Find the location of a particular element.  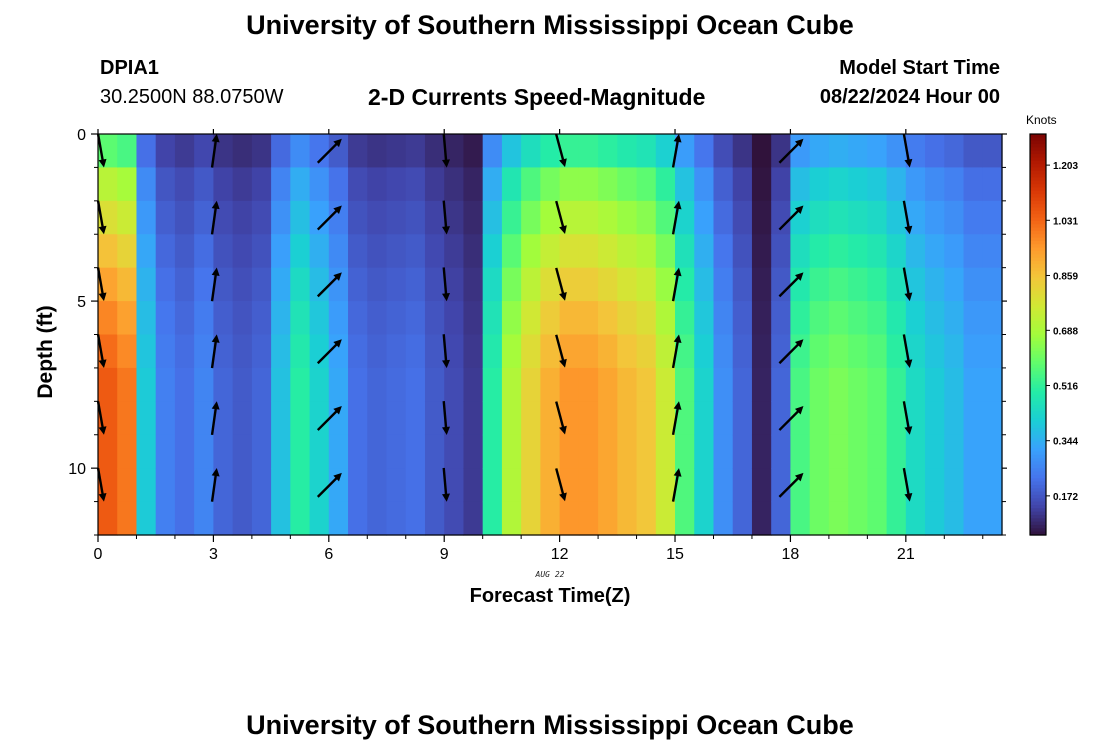

colorbar-tick-label: 0.688 is located at coordinates (1065, 331).